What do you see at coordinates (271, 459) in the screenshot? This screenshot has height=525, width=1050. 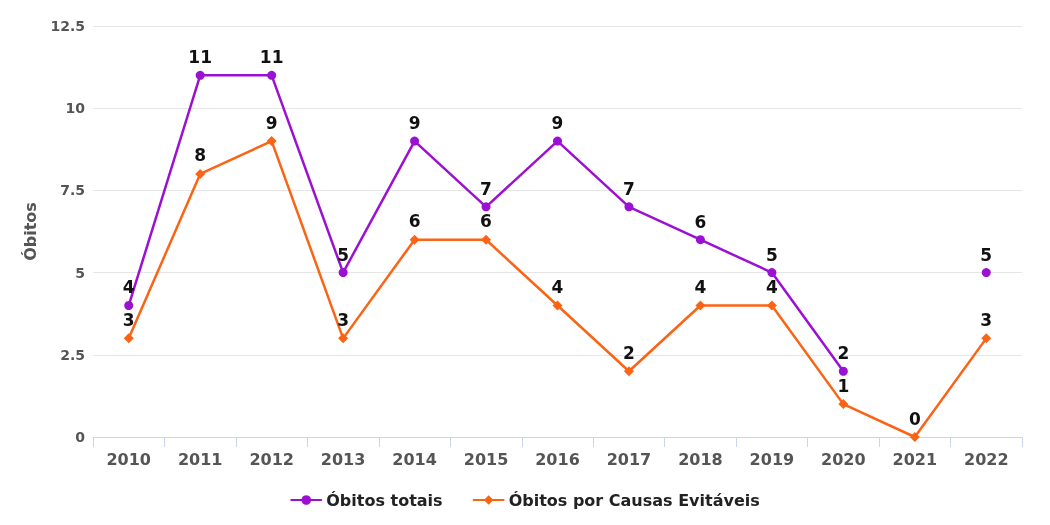 I see `x-tick-label: 2012` at bounding box center [271, 459].